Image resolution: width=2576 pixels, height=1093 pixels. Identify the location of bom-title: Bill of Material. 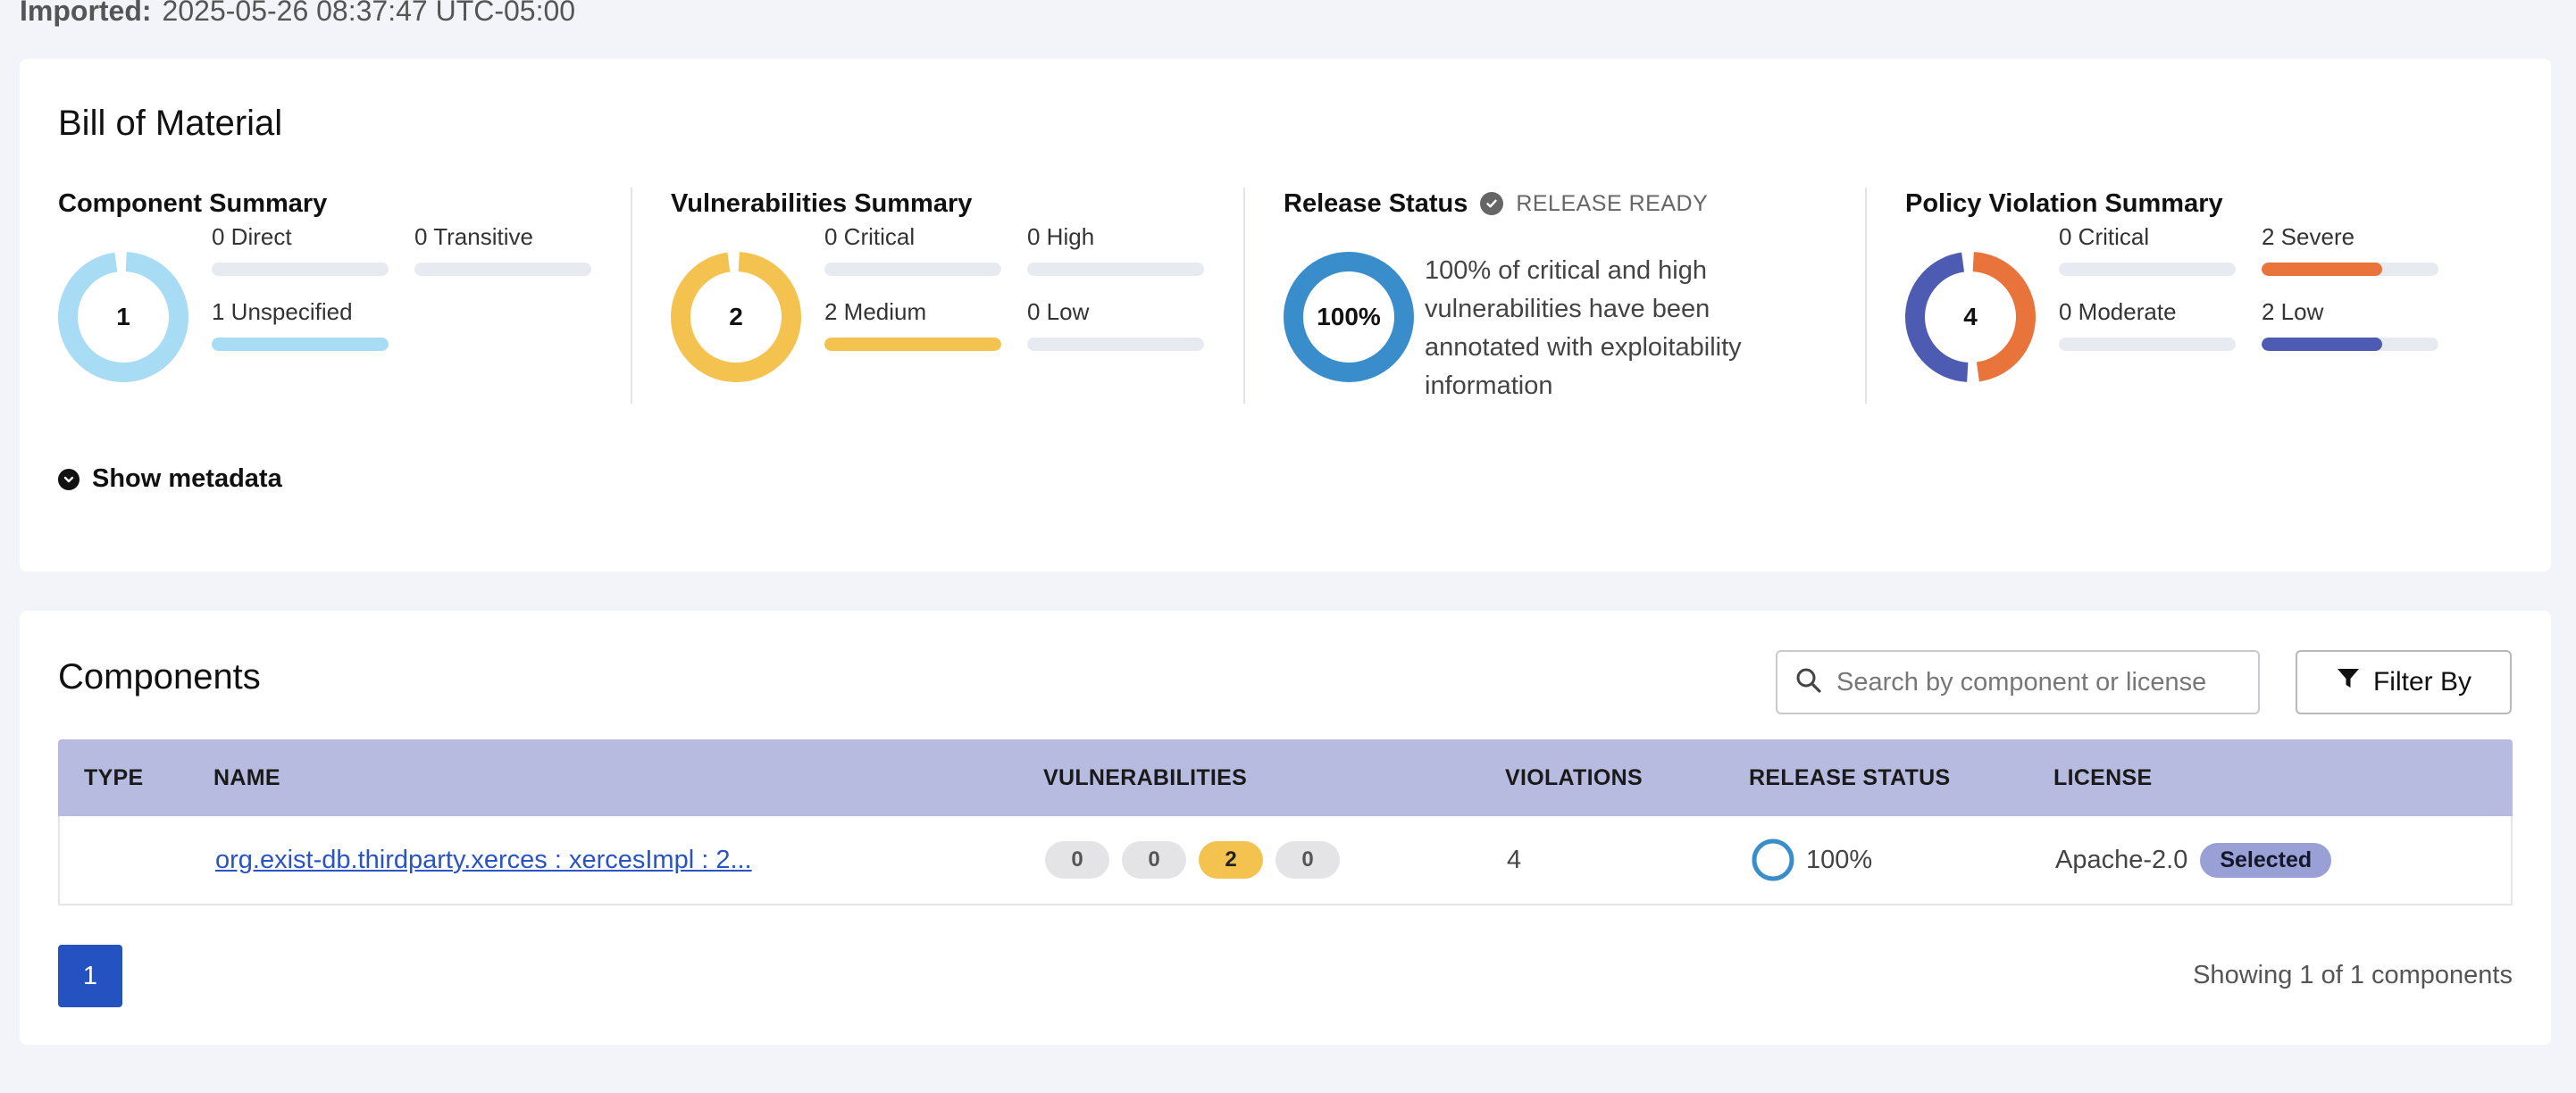
(171, 123).